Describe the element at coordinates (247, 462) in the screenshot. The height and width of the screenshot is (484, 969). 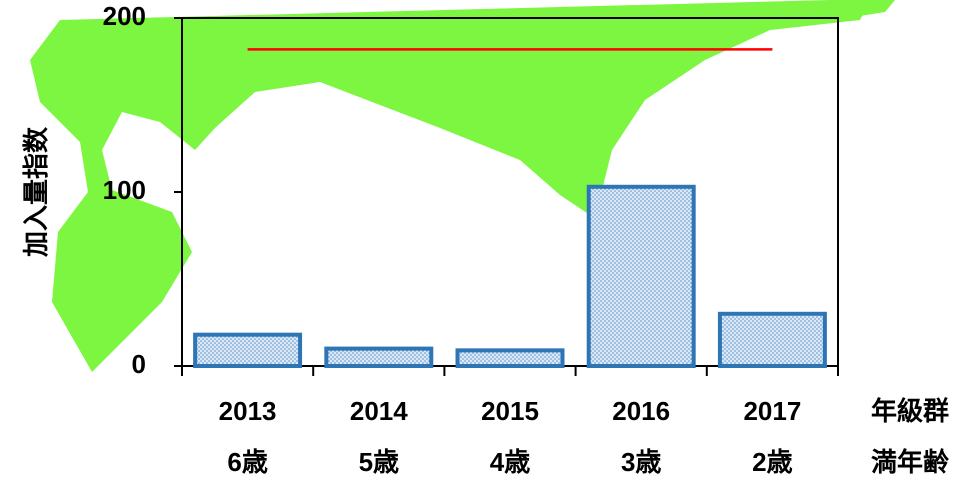
I see `x-tick-sublabel: 6歳` at that location.